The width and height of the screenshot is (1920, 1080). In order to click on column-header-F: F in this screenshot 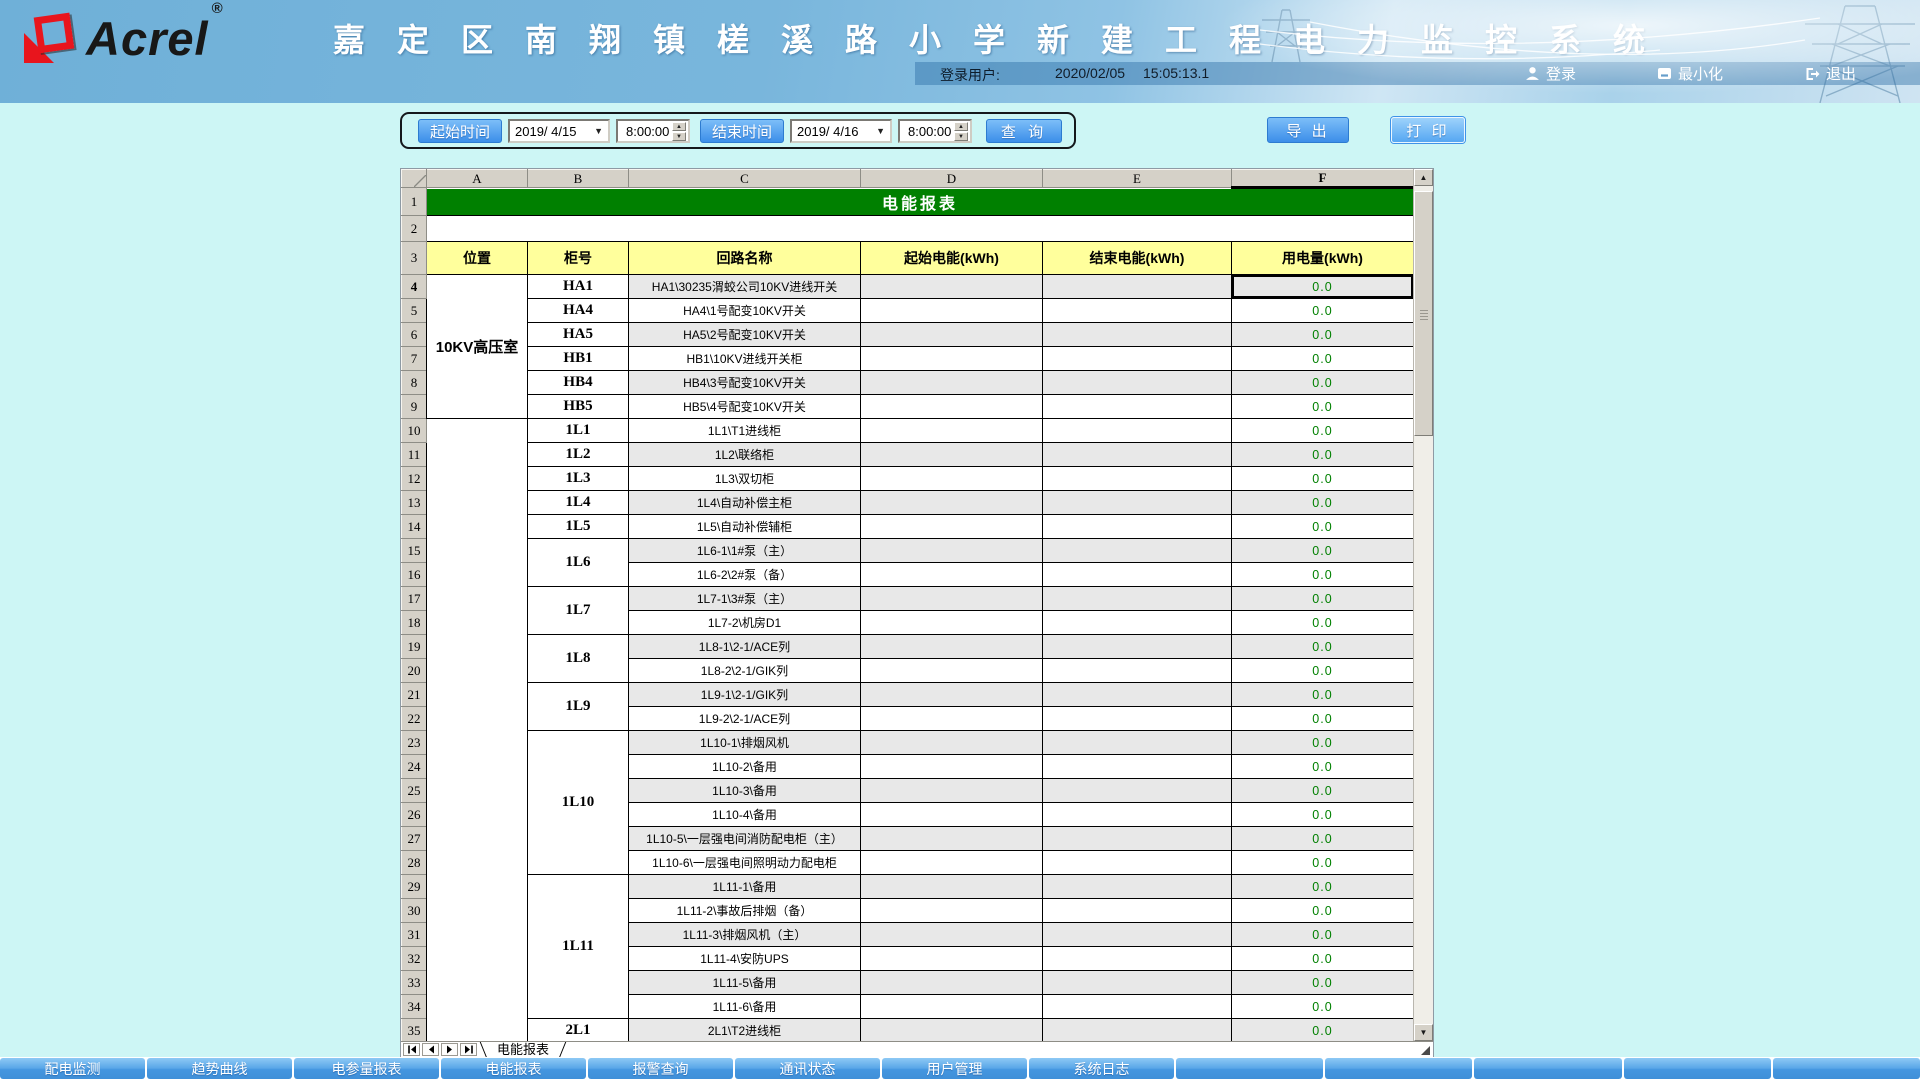, I will do `click(1322, 179)`.